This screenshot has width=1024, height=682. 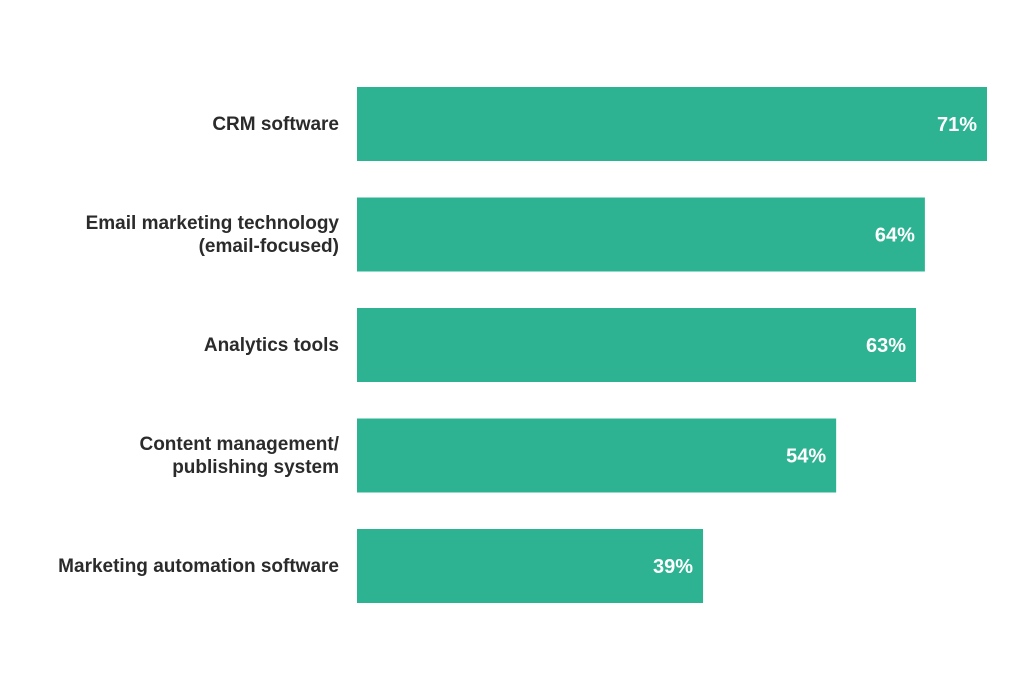 What do you see at coordinates (886, 346) in the screenshot?
I see `value-label-3: 63%` at bounding box center [886, 346].